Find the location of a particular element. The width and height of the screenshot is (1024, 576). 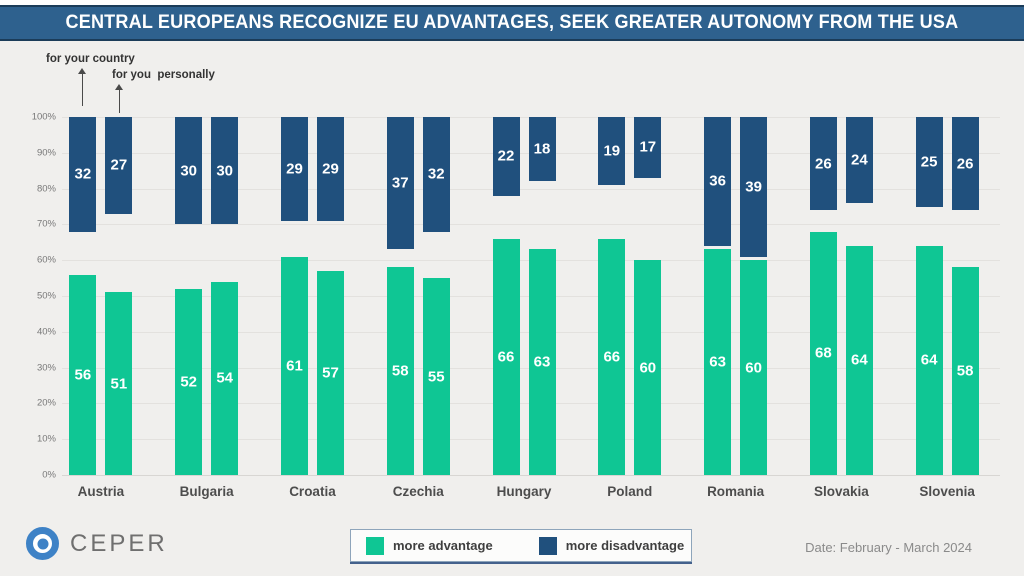

bar-group: 56 32 51 27 is located at coordinates (101, 296).